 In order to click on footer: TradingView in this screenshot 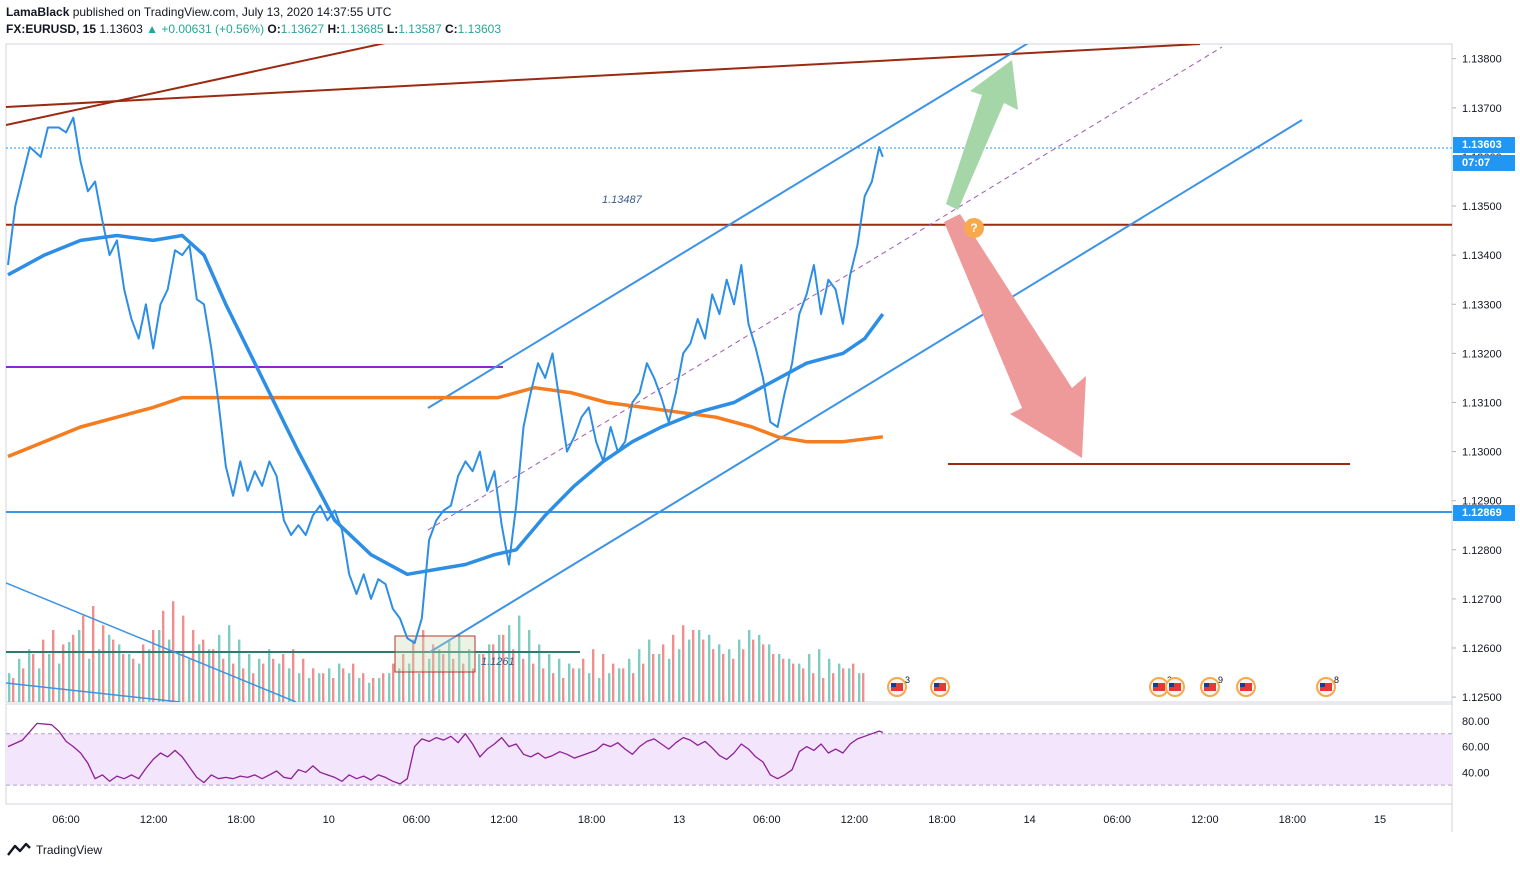, I will do `click(54, 850)`.